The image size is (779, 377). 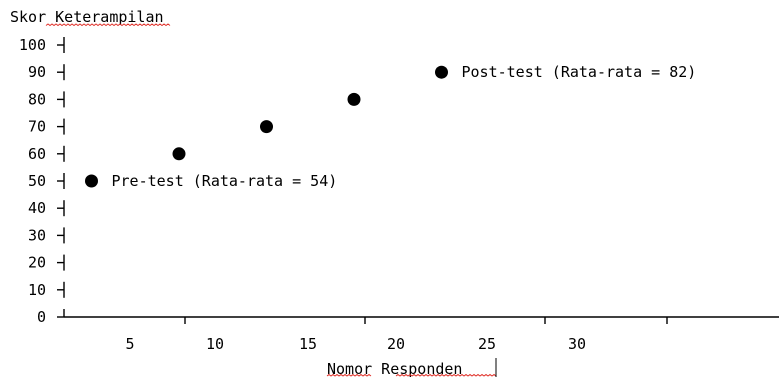 I want to click on y-tick-label: 0, so click(x=41, y=317).